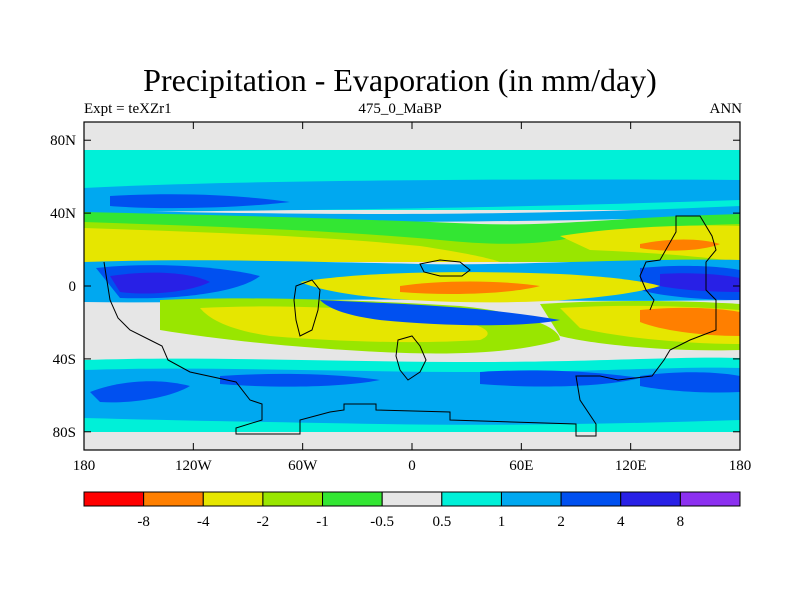  Describe the element at coordinates (521, 466) in the screenshot. I see `lon-tick-label: 60E` at that location.